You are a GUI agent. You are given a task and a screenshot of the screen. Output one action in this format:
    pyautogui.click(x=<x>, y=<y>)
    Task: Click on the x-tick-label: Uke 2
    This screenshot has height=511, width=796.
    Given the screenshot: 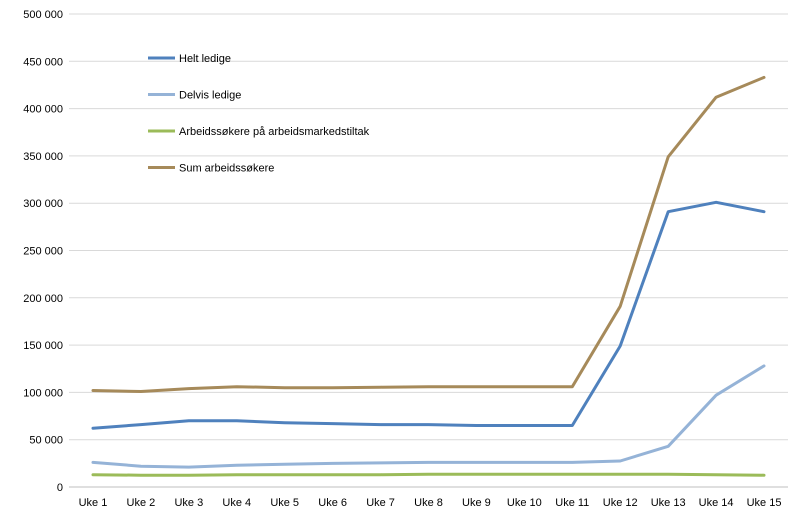 What is the action you would take?
    pyautogui.click(x=141, y=503)
    